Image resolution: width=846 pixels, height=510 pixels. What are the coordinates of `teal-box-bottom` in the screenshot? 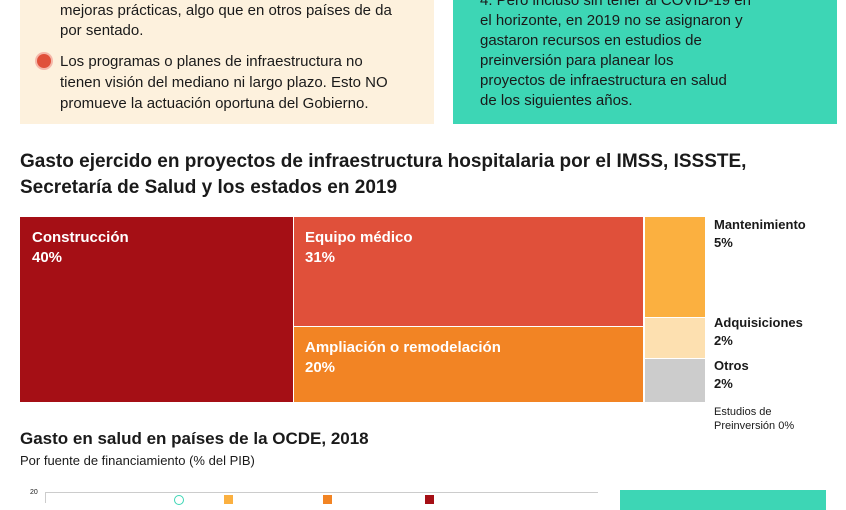 It's located at (723, 500).